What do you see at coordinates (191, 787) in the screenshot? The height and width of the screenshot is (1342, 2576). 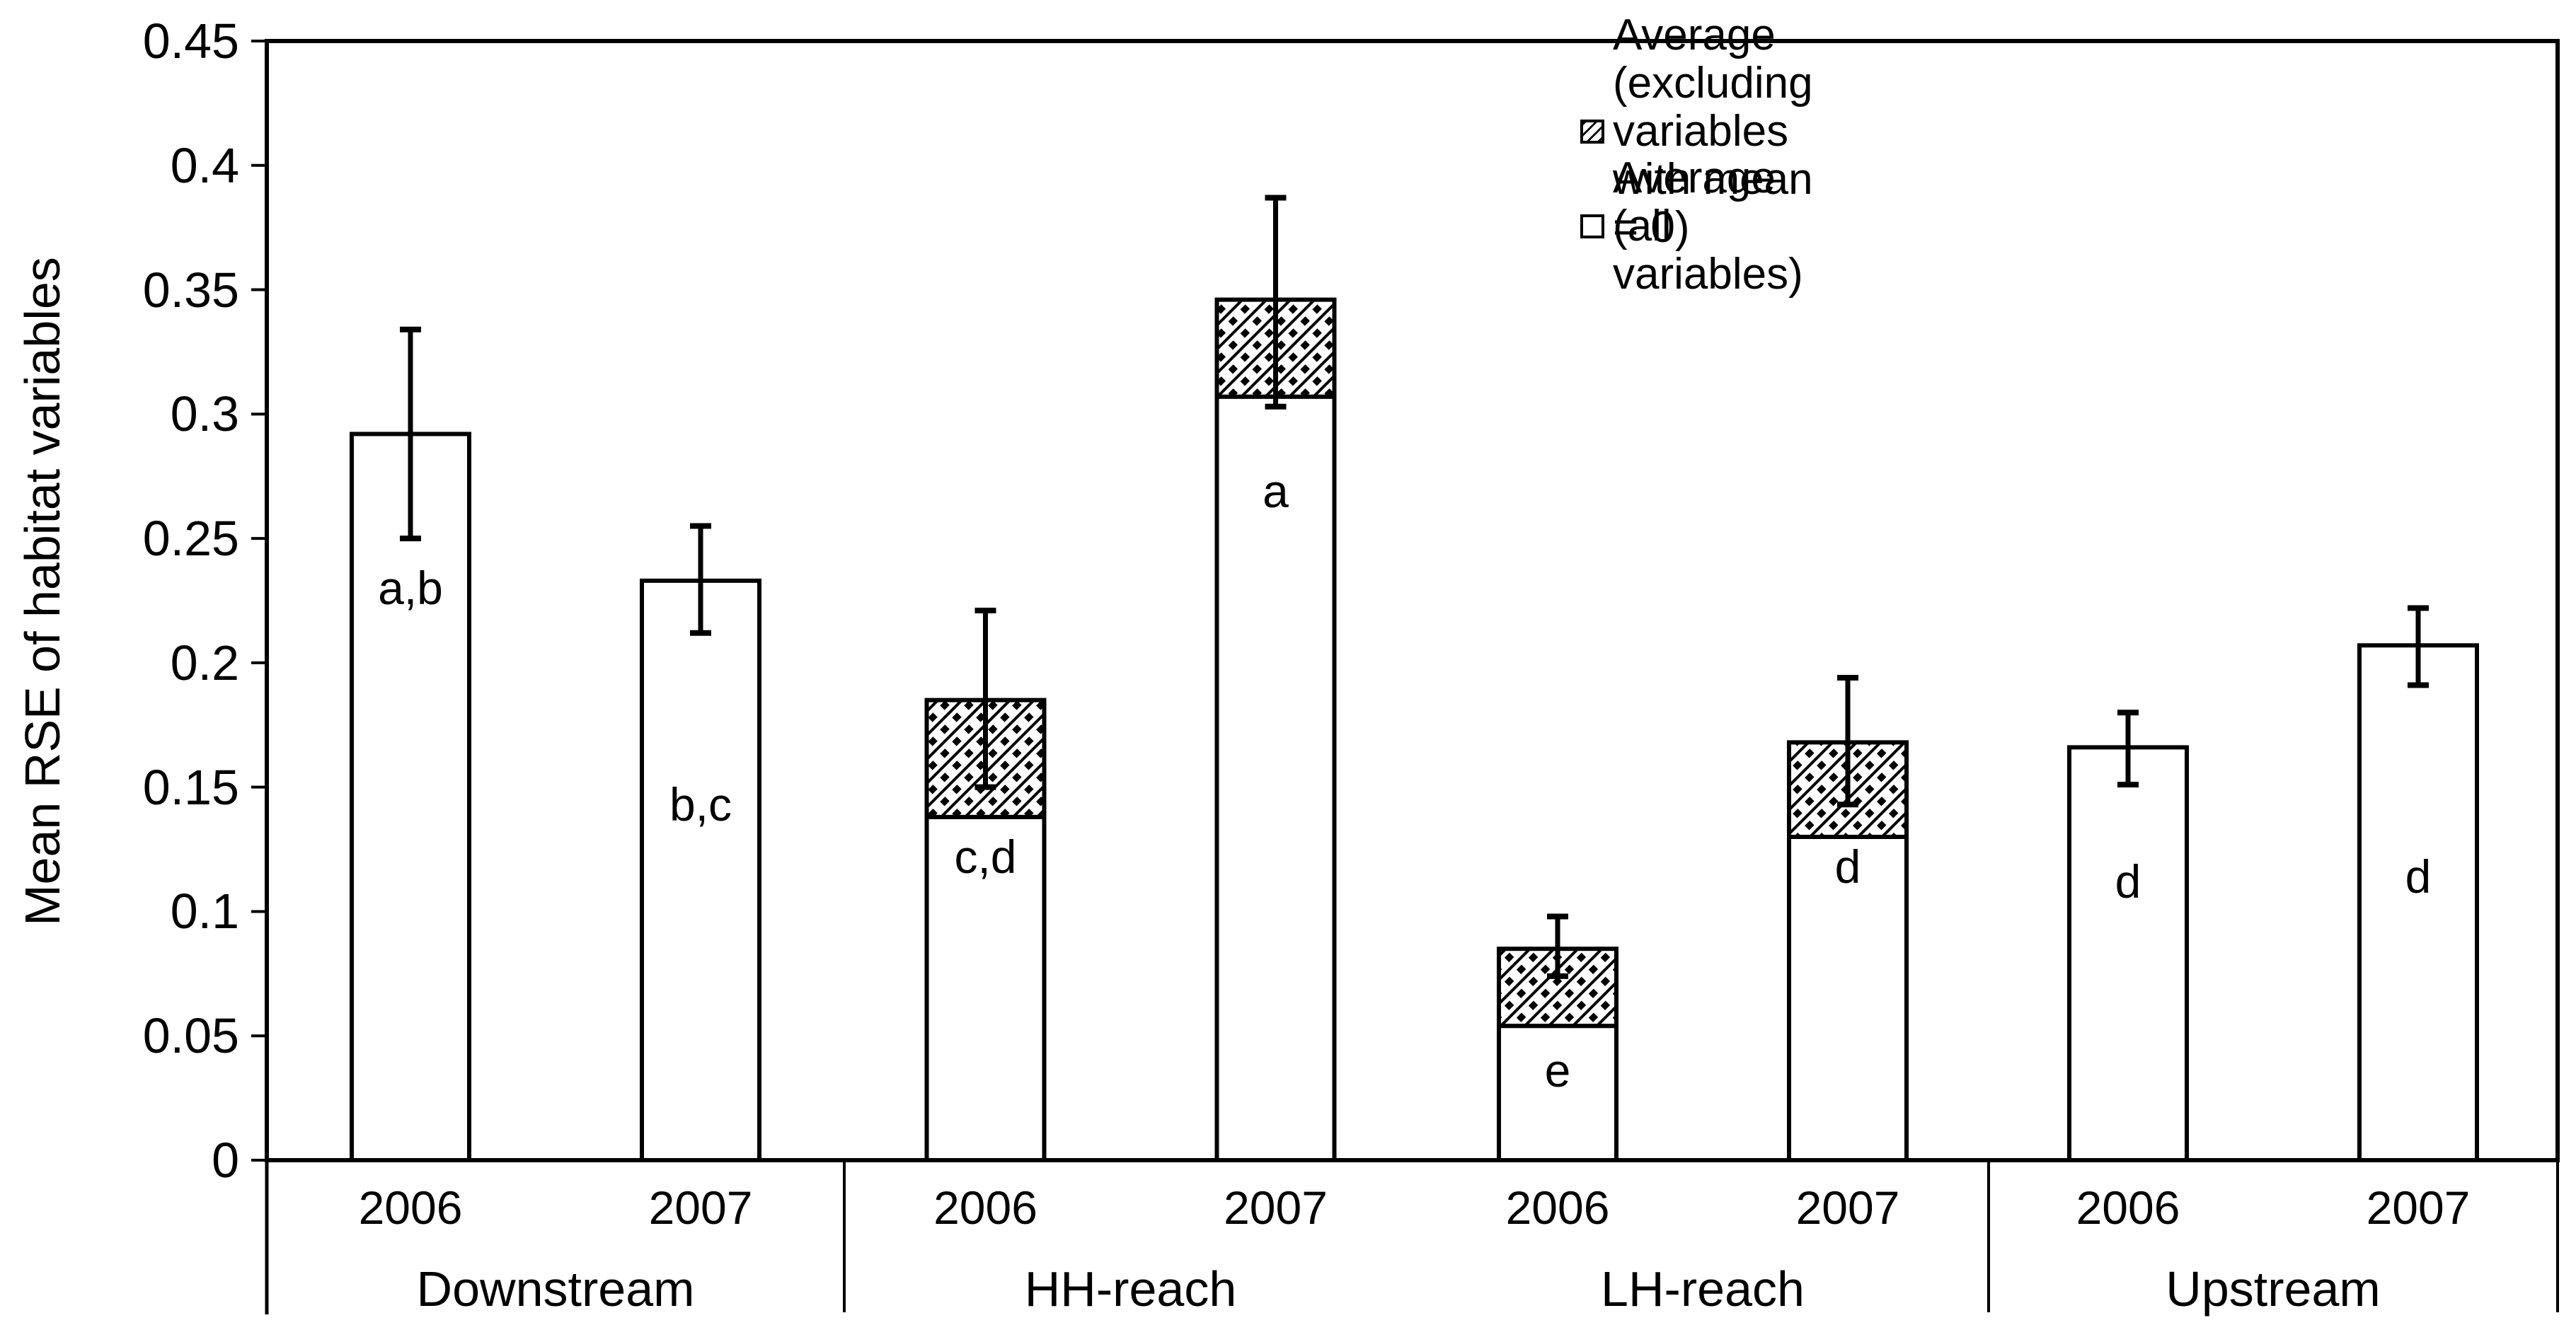 I see `y-tick-label: 0.15` at bounding box center [191, 787].